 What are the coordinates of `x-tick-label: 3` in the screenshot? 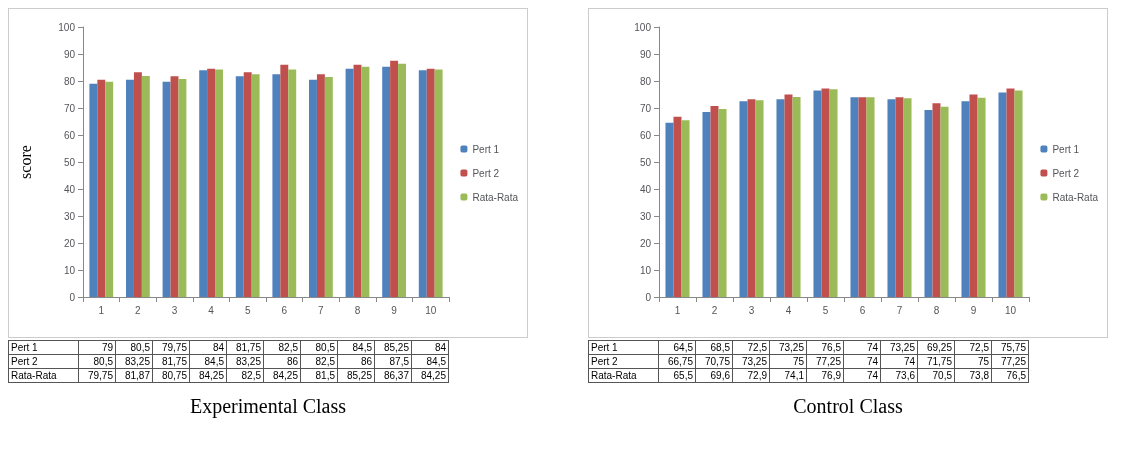 It's located at (174, 310).